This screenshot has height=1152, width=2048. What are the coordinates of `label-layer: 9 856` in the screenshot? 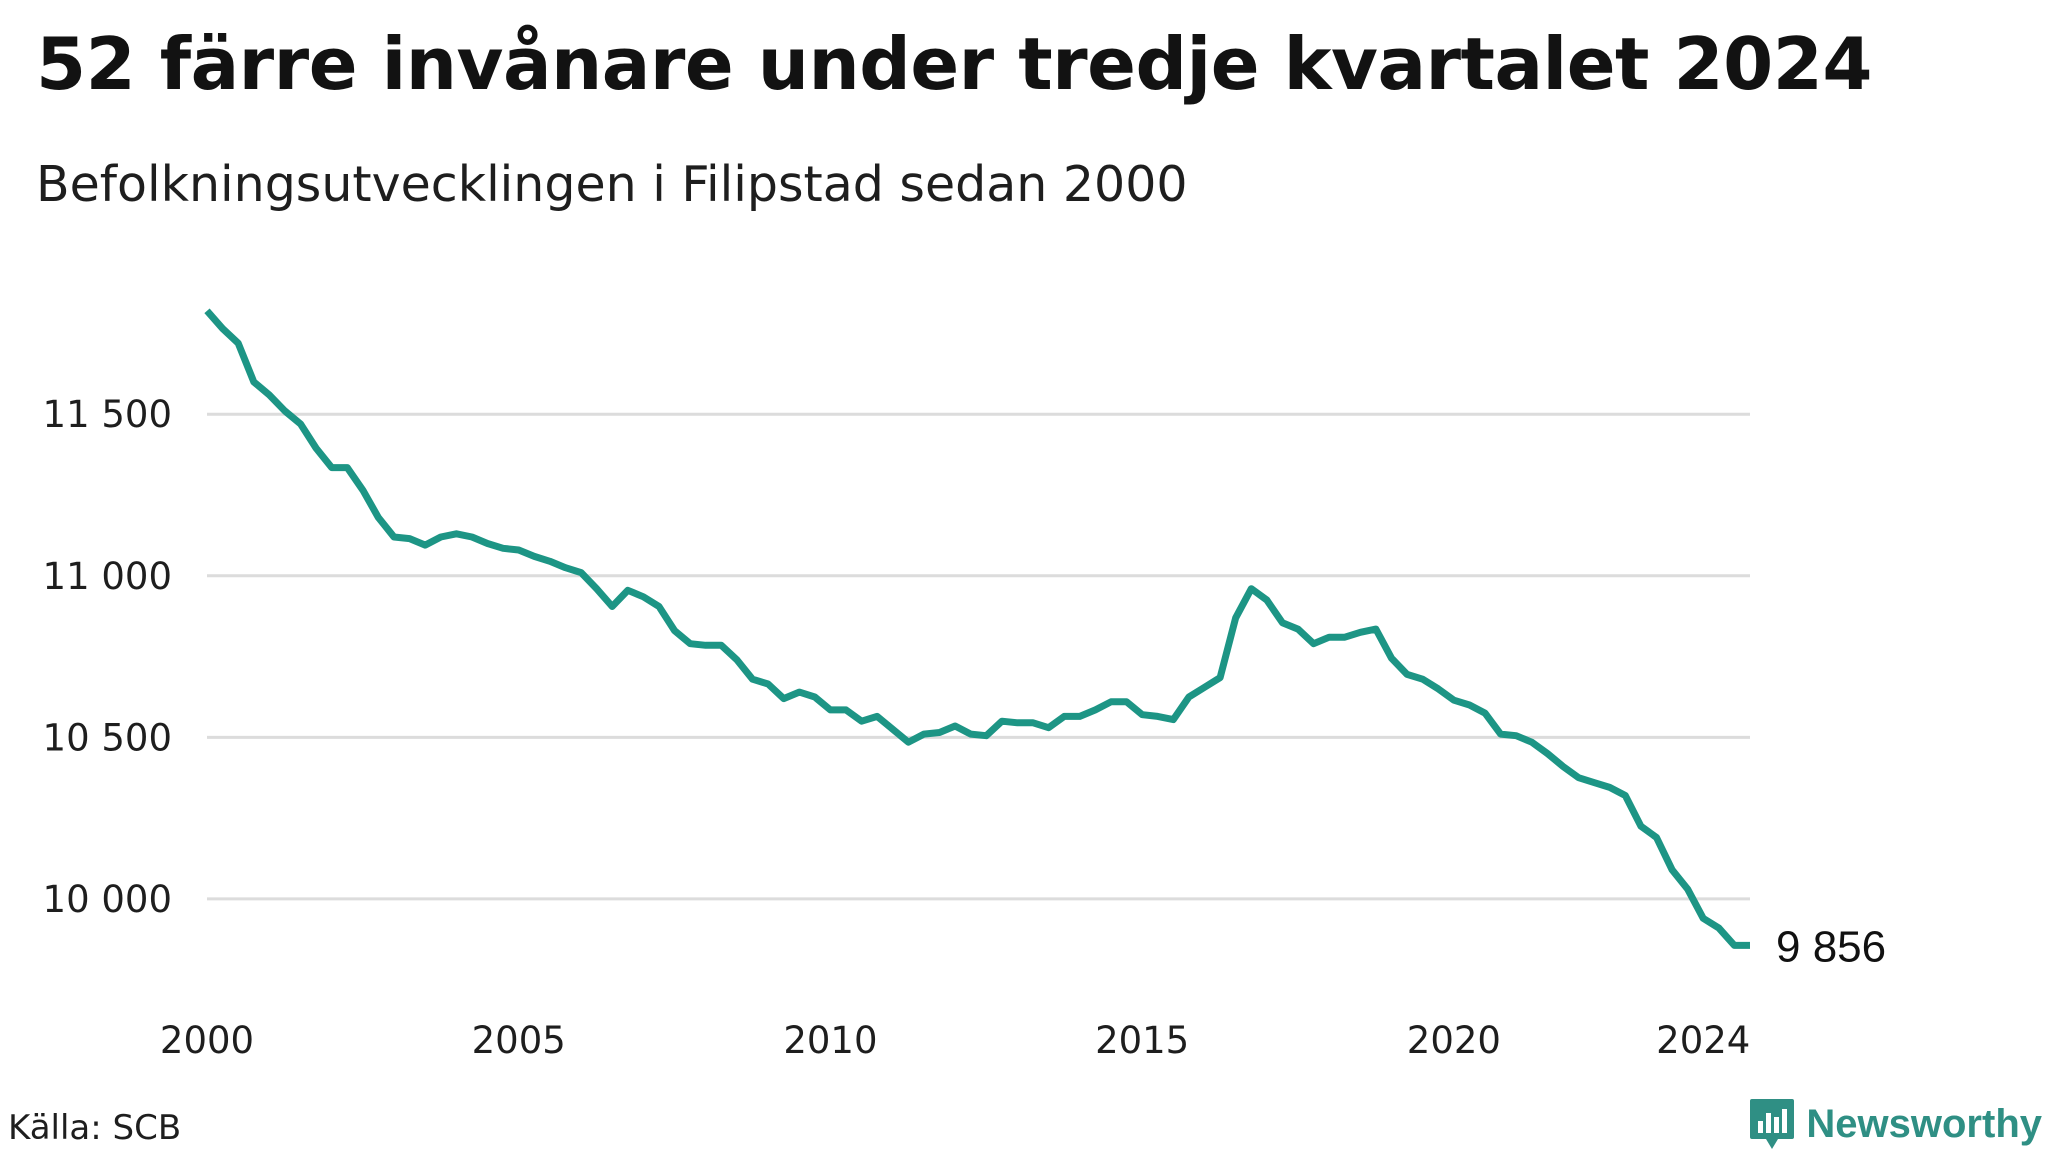 It's located at (1831, 946).